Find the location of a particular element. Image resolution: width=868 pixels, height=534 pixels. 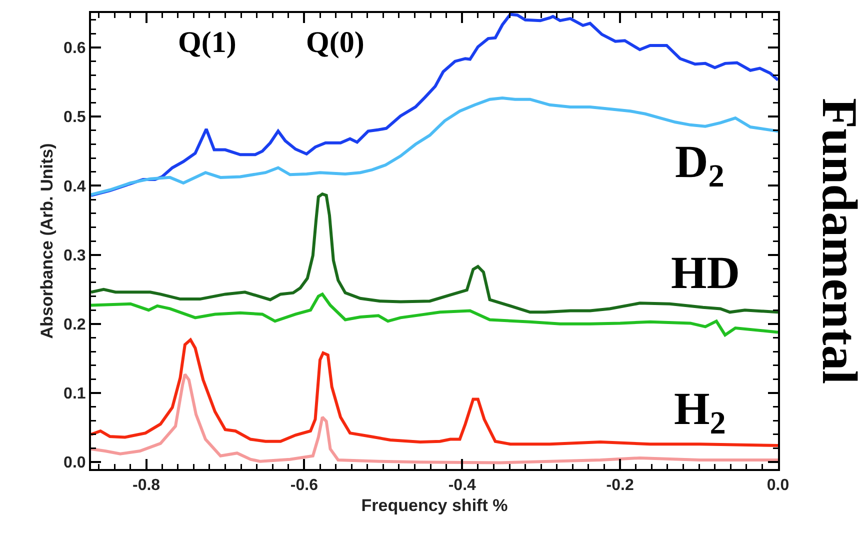

annotation: Q(1) is located at coordinates (207, 42).